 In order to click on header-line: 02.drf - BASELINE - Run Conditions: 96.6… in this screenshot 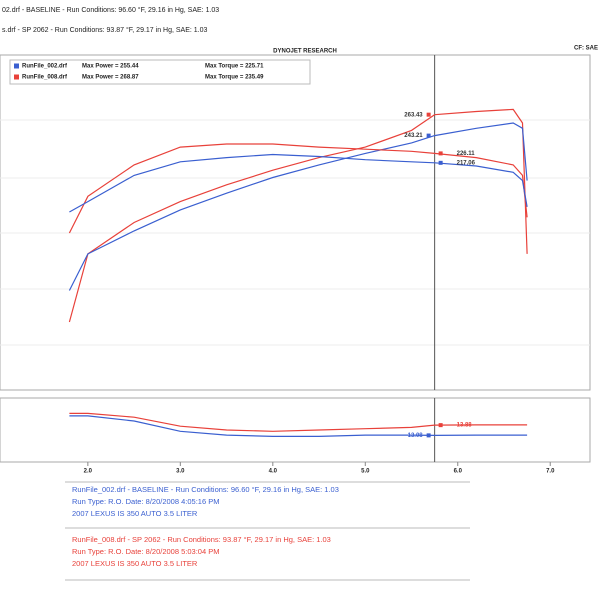, I will do `click(110, 10)`.